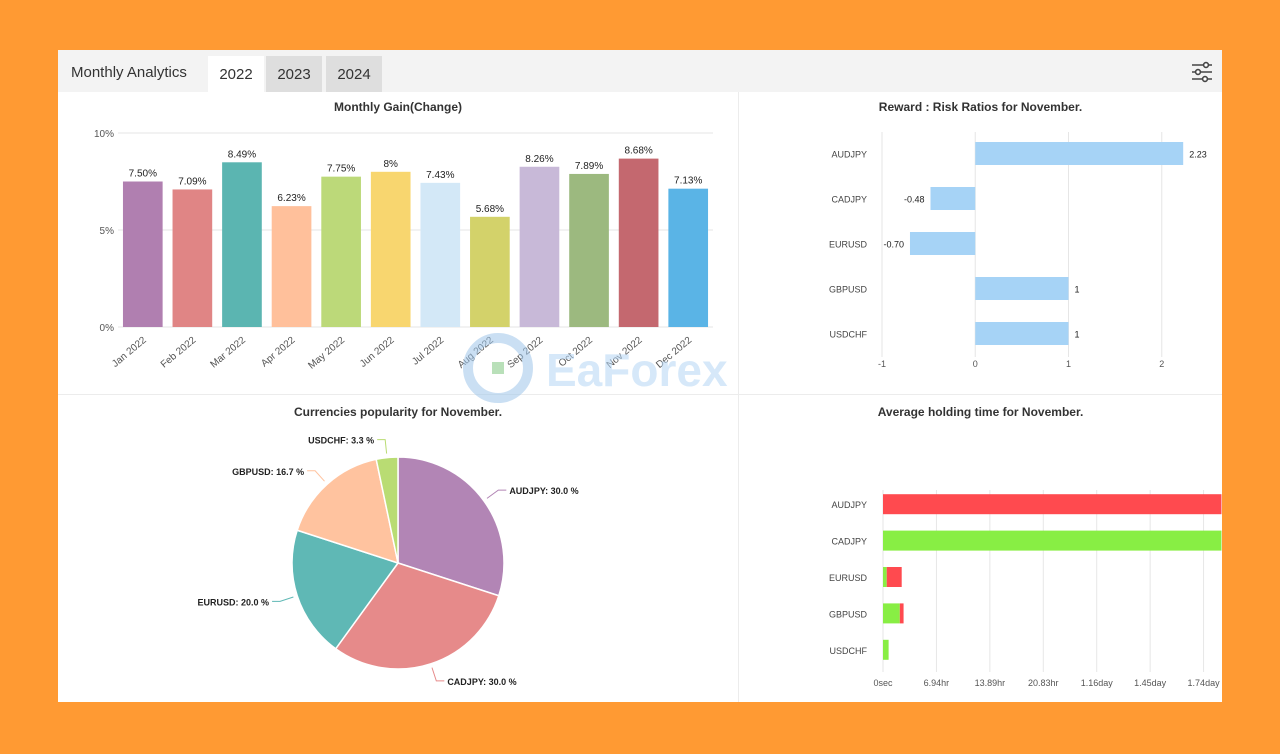 This screenshot has height=754, width=1280. What do you see at coordinates (377, 352) in the screenshot?
I see `x-tick-label: Jun 2022` at bounding box center [377, 352].